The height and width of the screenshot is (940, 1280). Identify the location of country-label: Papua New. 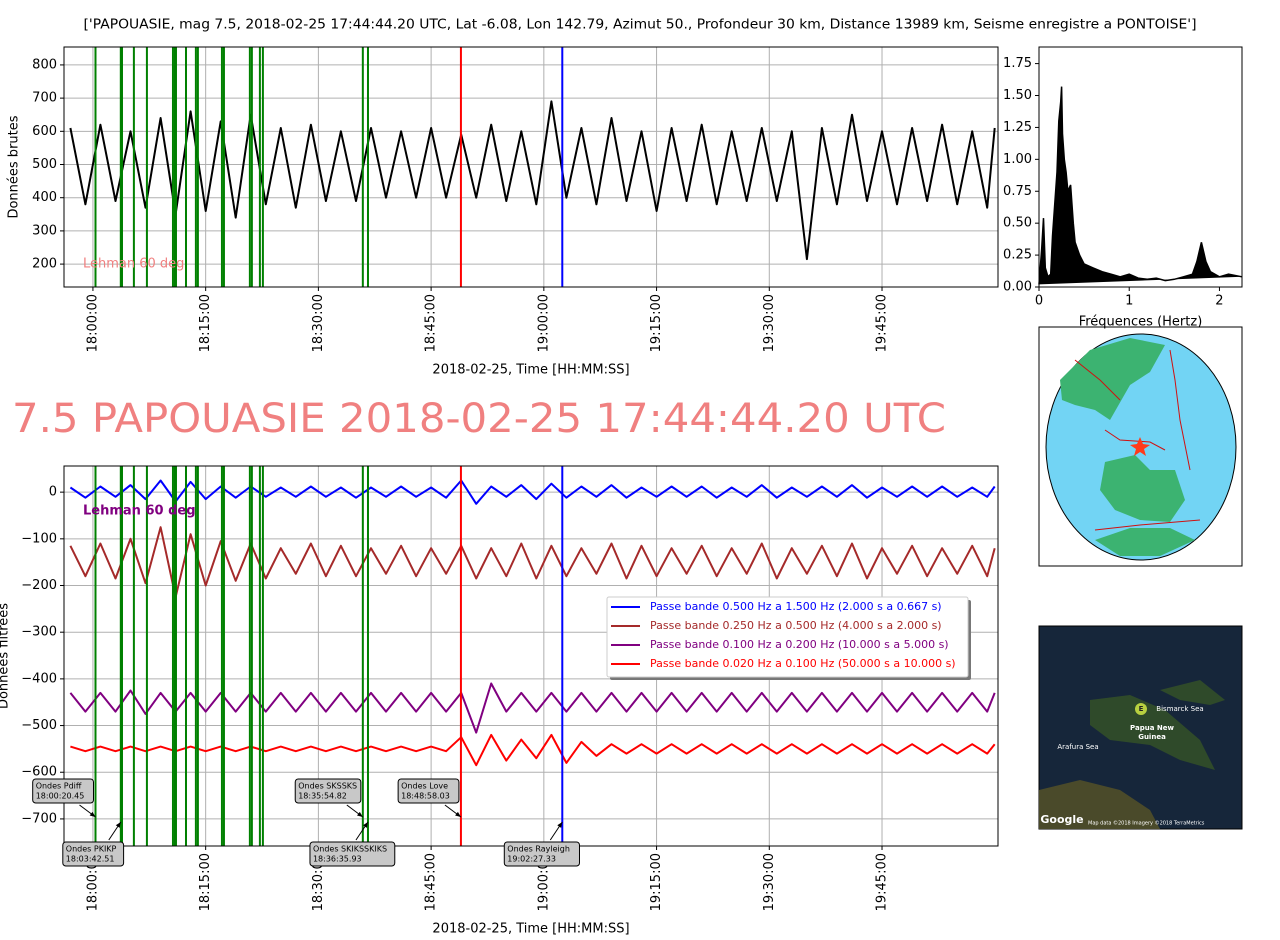
(1152, 728).